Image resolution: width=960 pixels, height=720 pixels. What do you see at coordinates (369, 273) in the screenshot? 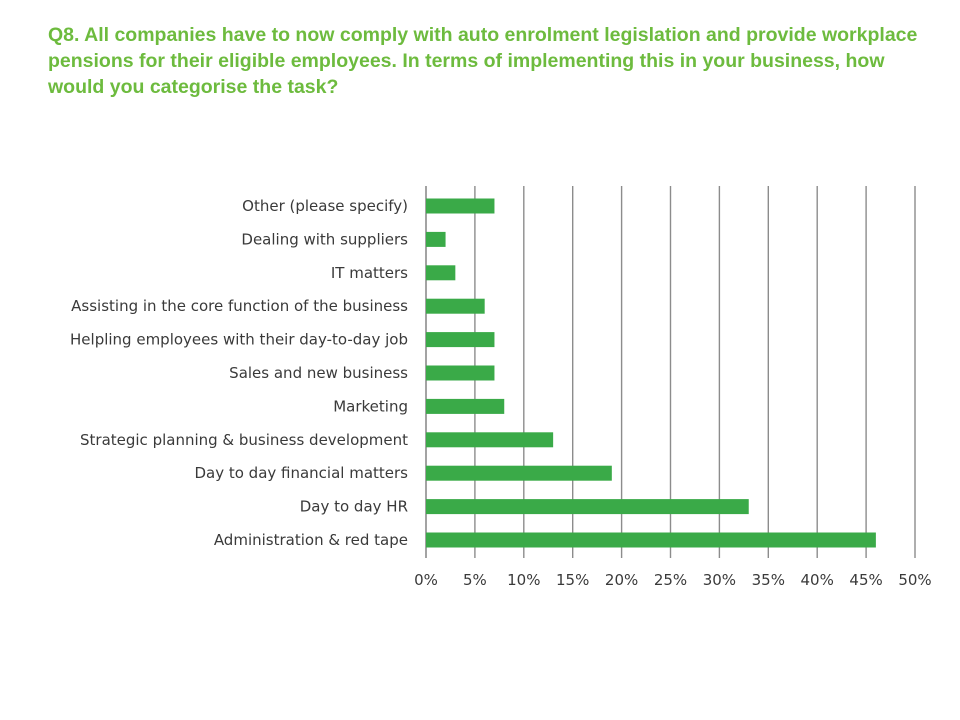
I see `category-label: IT matters` at bounding box center [369, 273].